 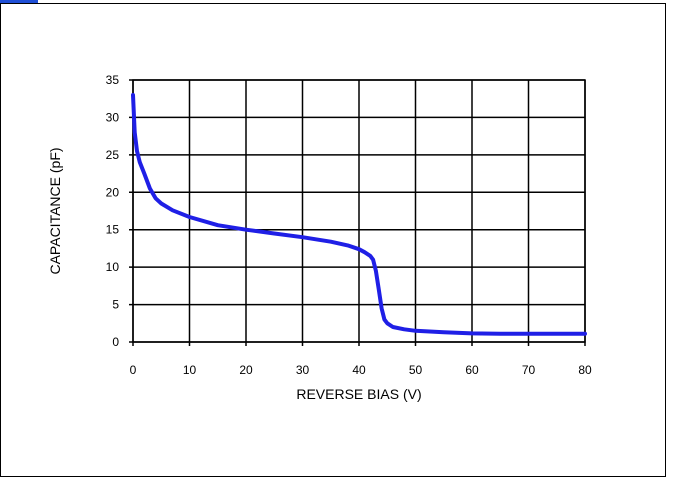 What do you see at coordinates (472, 370) in the screenshot?
I see `x-tick-label-6: 60` at bounding box center [472, 370].